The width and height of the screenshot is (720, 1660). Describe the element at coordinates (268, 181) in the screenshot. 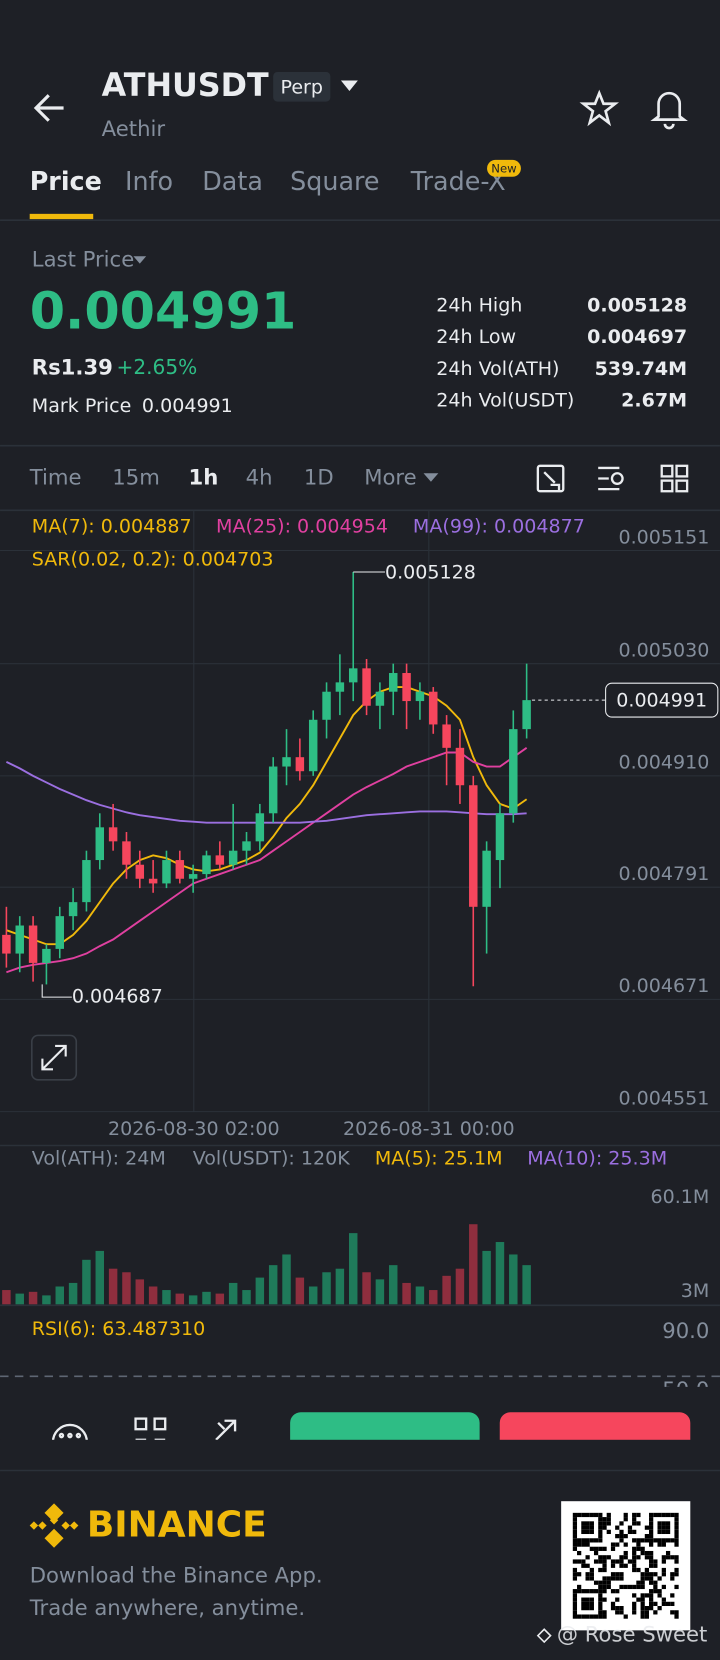

I see `tabs: Price Info Data Square Trade-X` at that location.